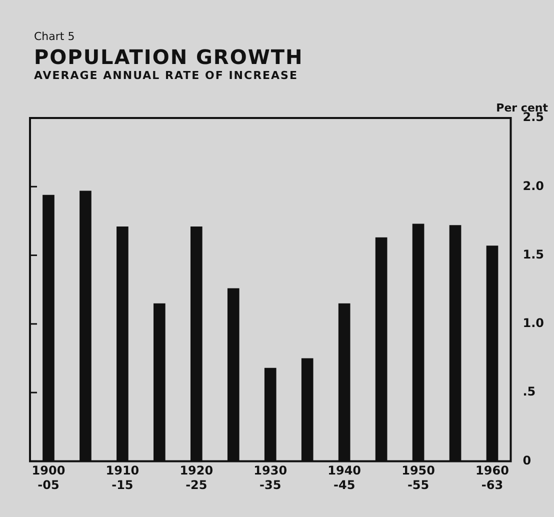  What do you see at coordinates (166, 75) in the screenshot?
I see `chart-subtitle: AVERAGE ANNUAL RATE OF INCREASE` at bounding box center [166, 75].